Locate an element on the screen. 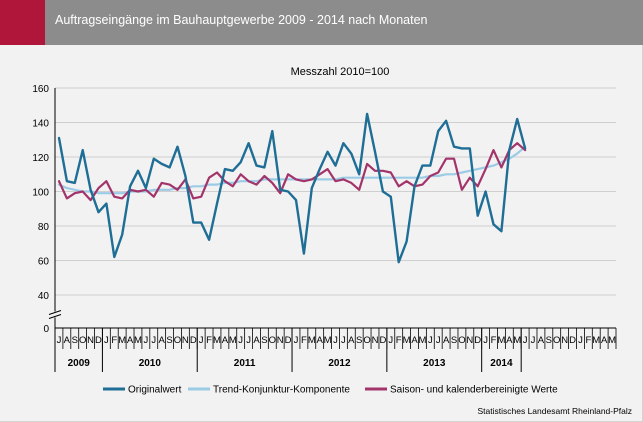  y-tick-label-160: 160 is located at coordinates (40, 89).